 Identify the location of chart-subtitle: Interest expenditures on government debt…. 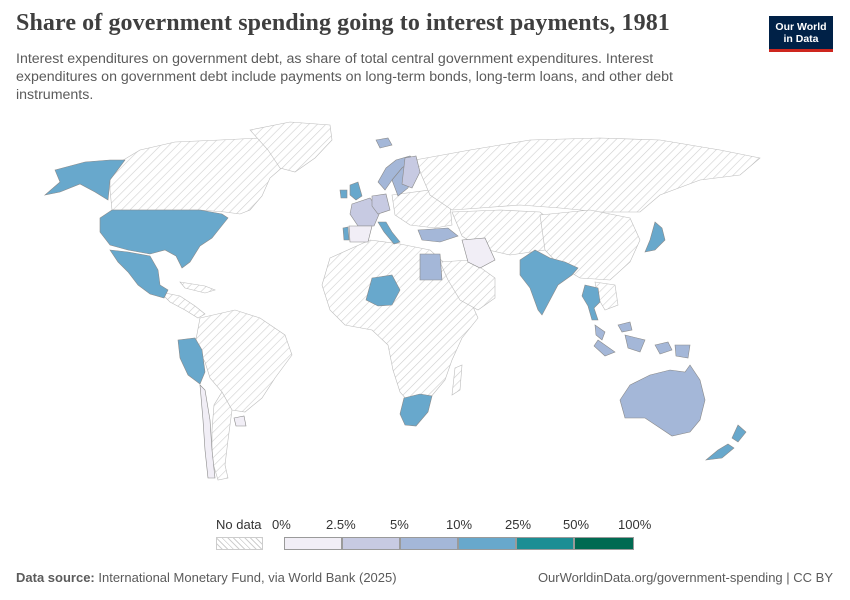
(344, 77).